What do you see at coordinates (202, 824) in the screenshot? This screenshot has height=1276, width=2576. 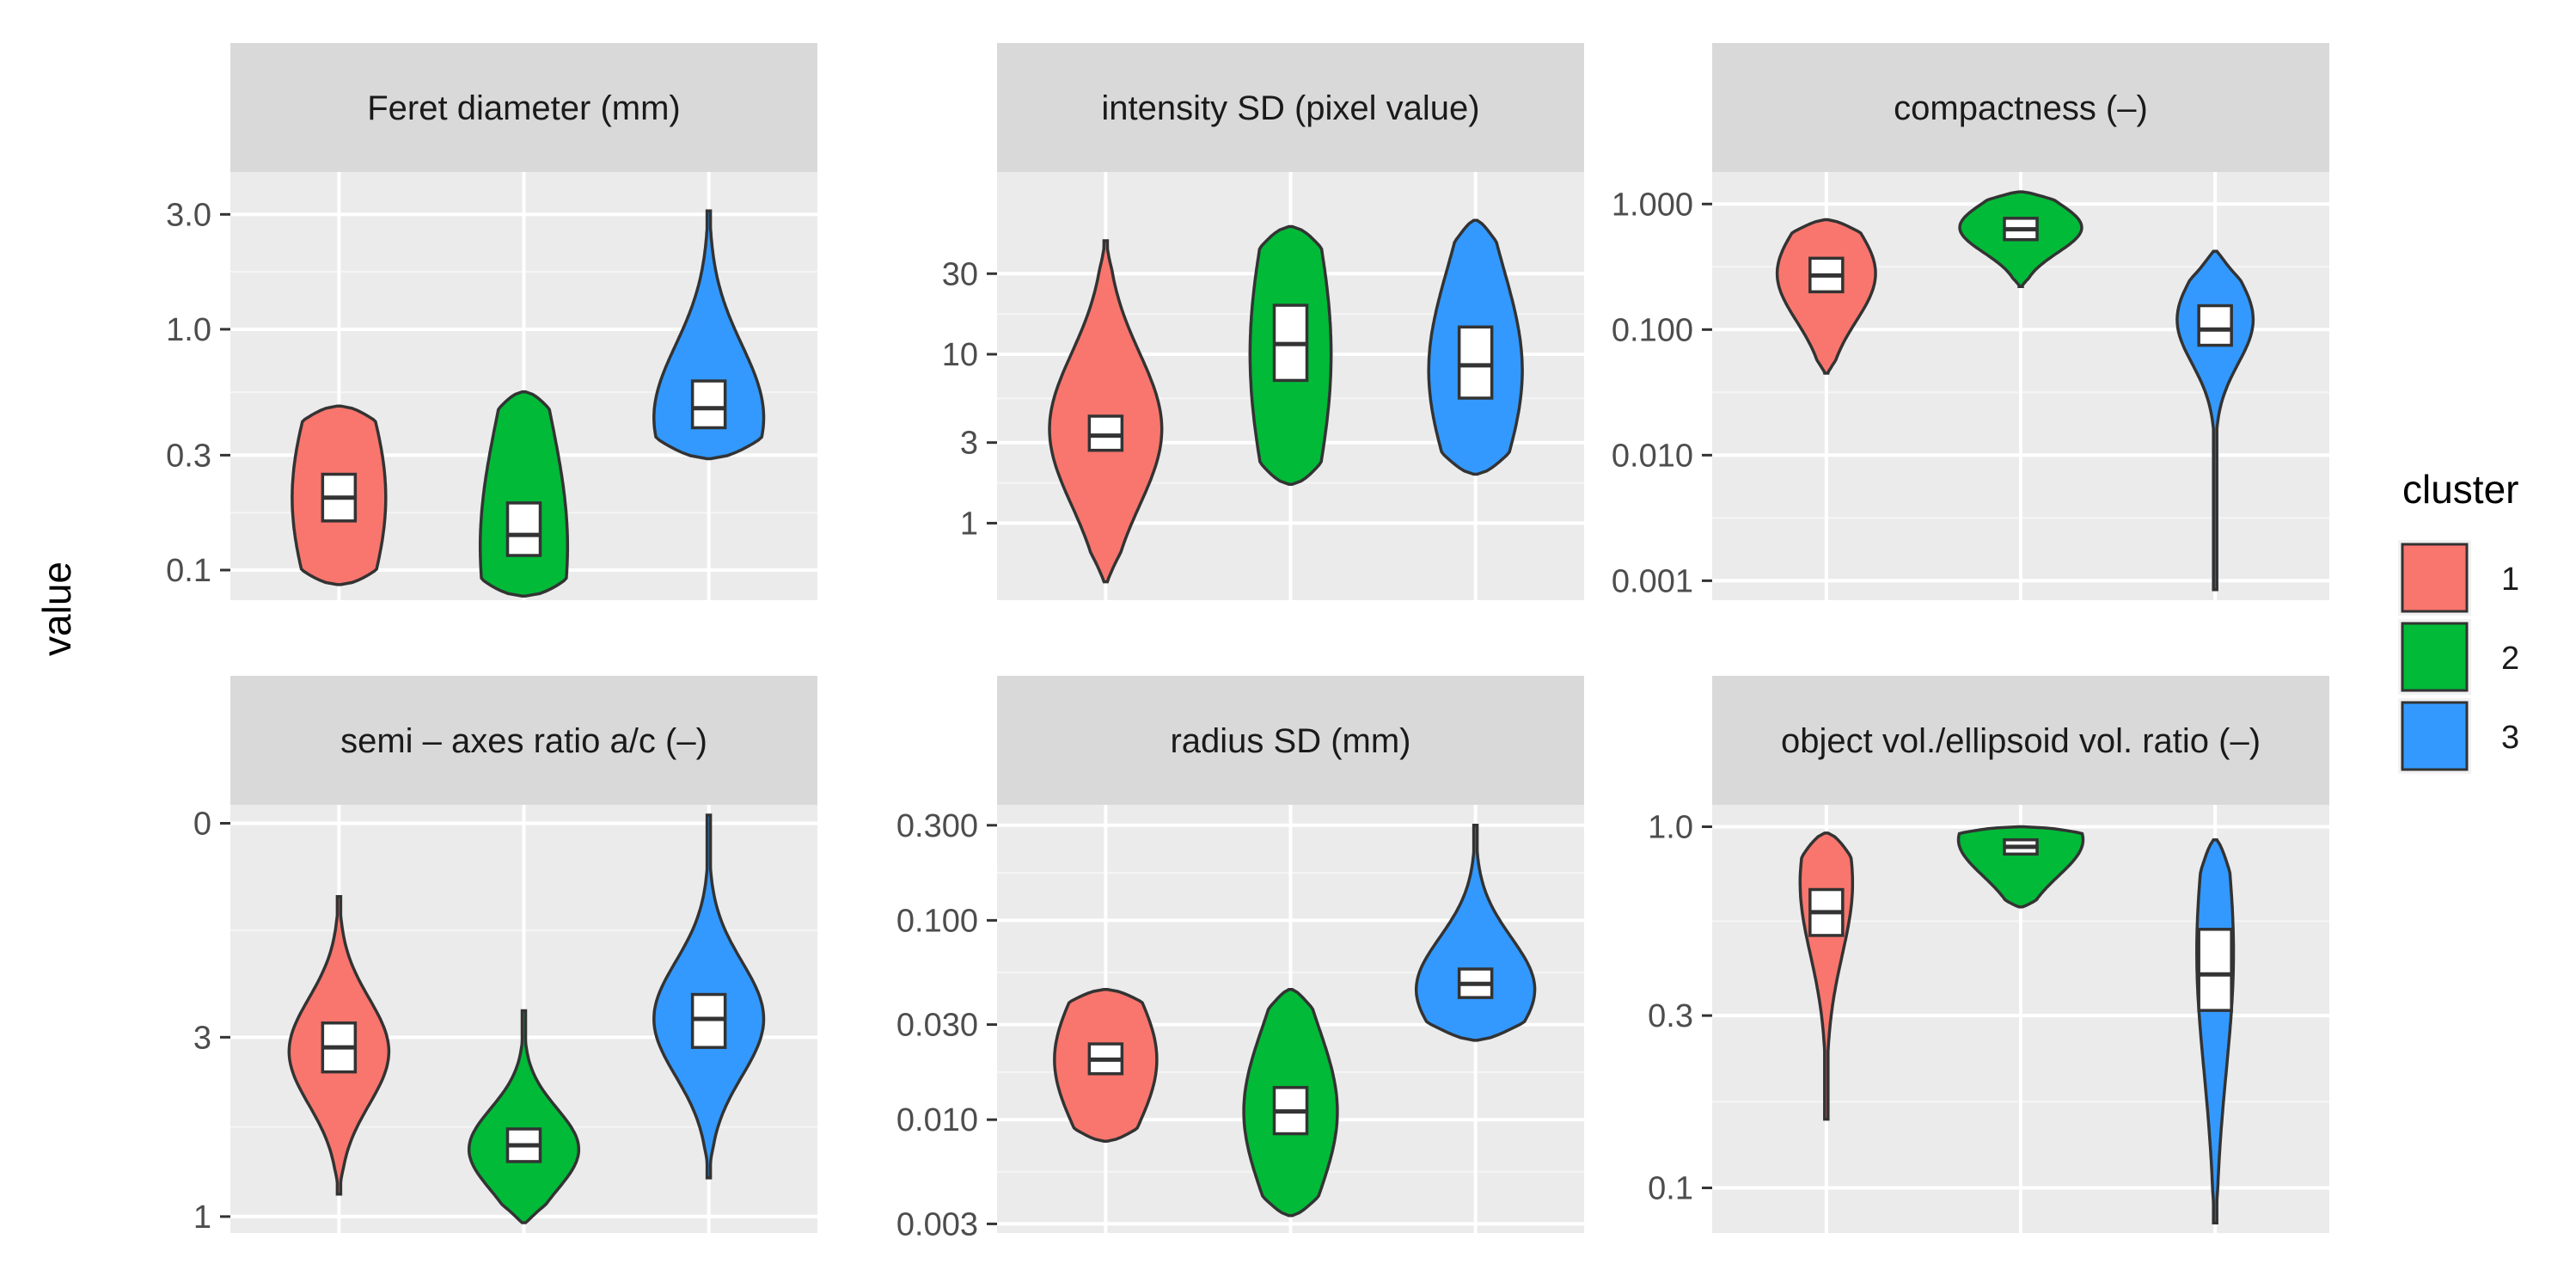 I see `y-tick-label: 0` at bounding box center [202, 824].